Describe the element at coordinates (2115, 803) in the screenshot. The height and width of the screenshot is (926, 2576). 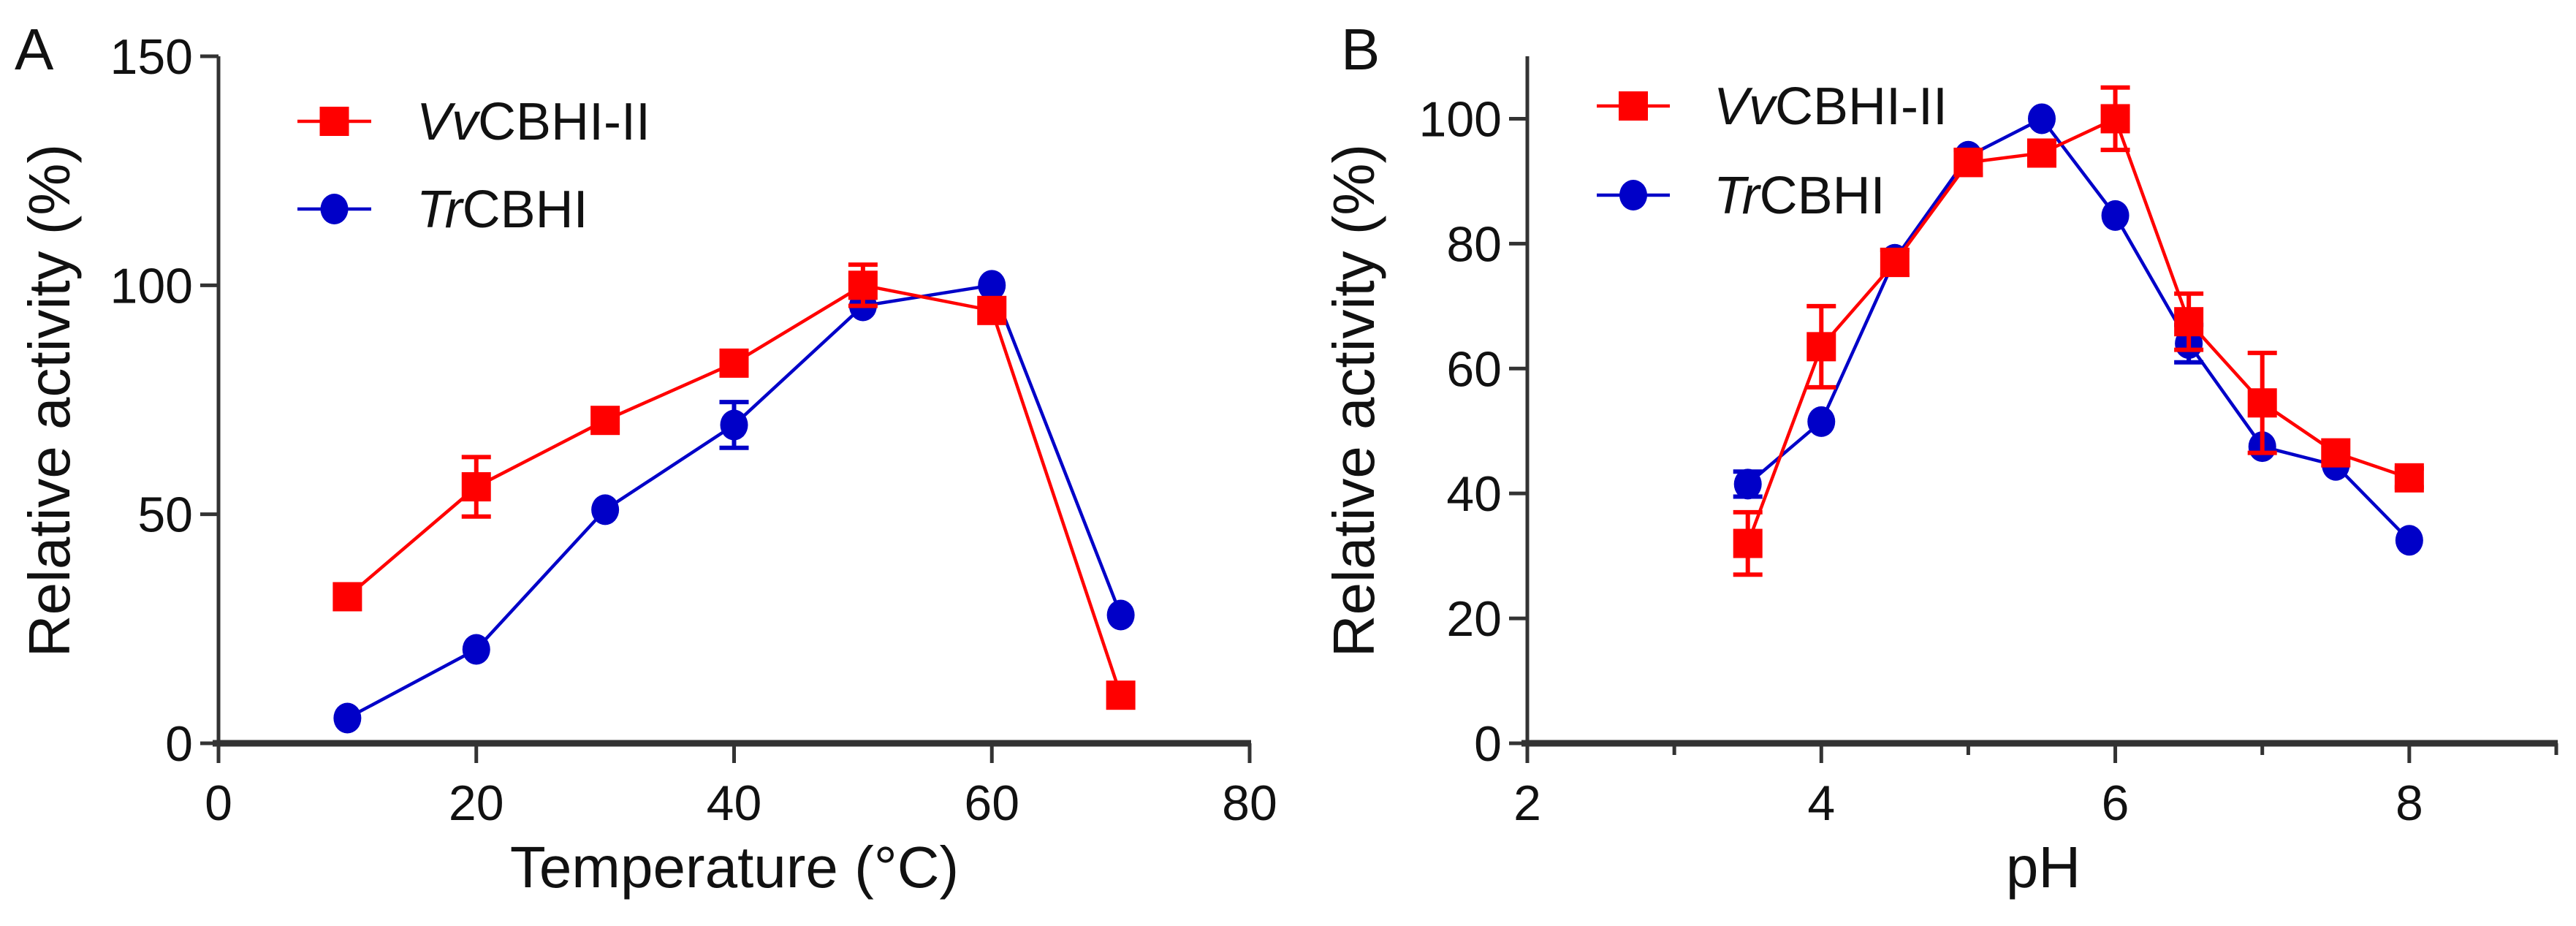
I see `x-tick-label: 6` at that location.